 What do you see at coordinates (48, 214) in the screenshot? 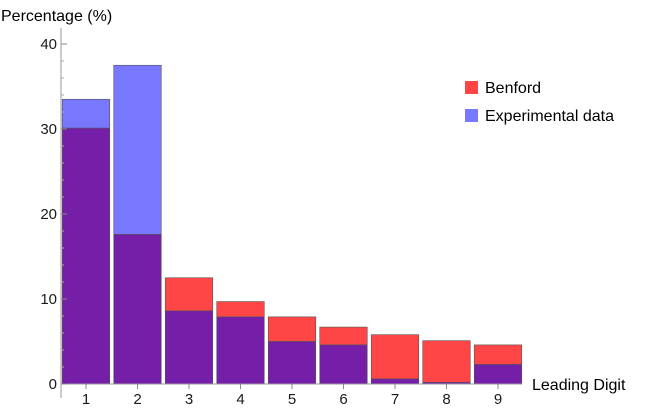
I see `y-tick-label-20: 20` at bounding box center [48, 214].